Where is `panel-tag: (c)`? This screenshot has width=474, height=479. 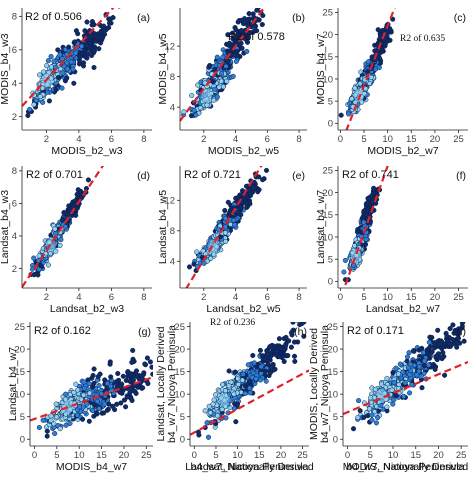 panel-tag: (c) is located at coordinates (460, 18).